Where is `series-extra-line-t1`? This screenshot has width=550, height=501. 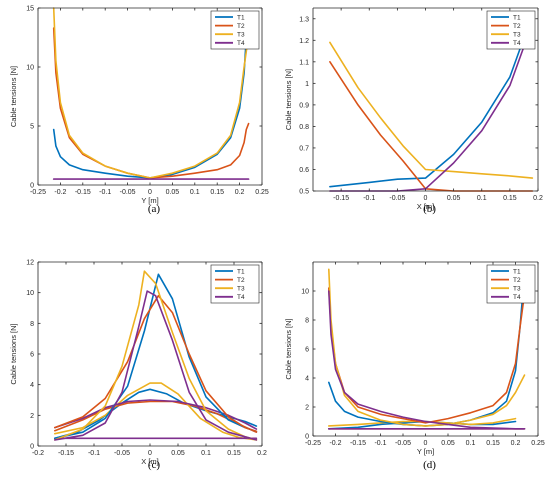
series-extra-line-t1 is located at coordinates (156, 414).